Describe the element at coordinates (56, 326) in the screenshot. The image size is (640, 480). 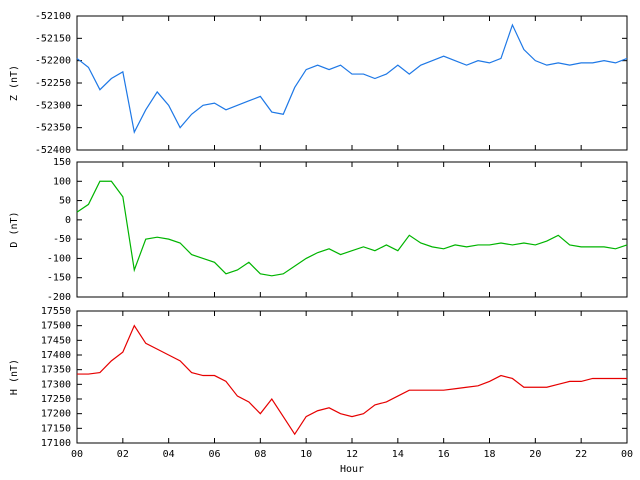
I see `y-tick-label: 17500` at that location.